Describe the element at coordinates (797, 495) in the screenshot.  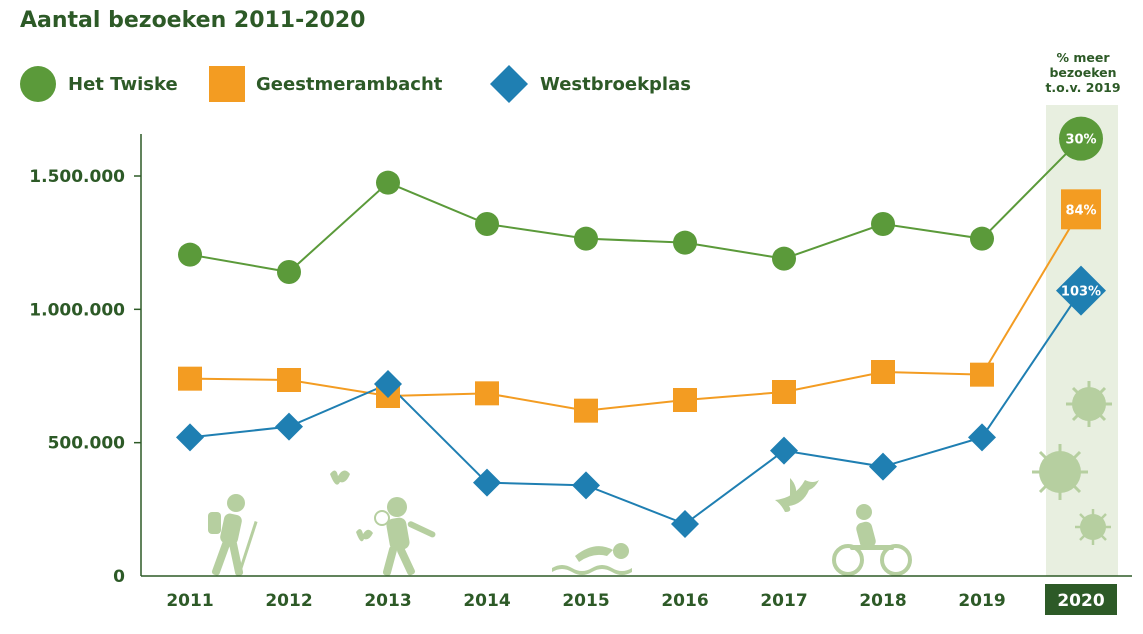
I see `bird-icon` at that location.